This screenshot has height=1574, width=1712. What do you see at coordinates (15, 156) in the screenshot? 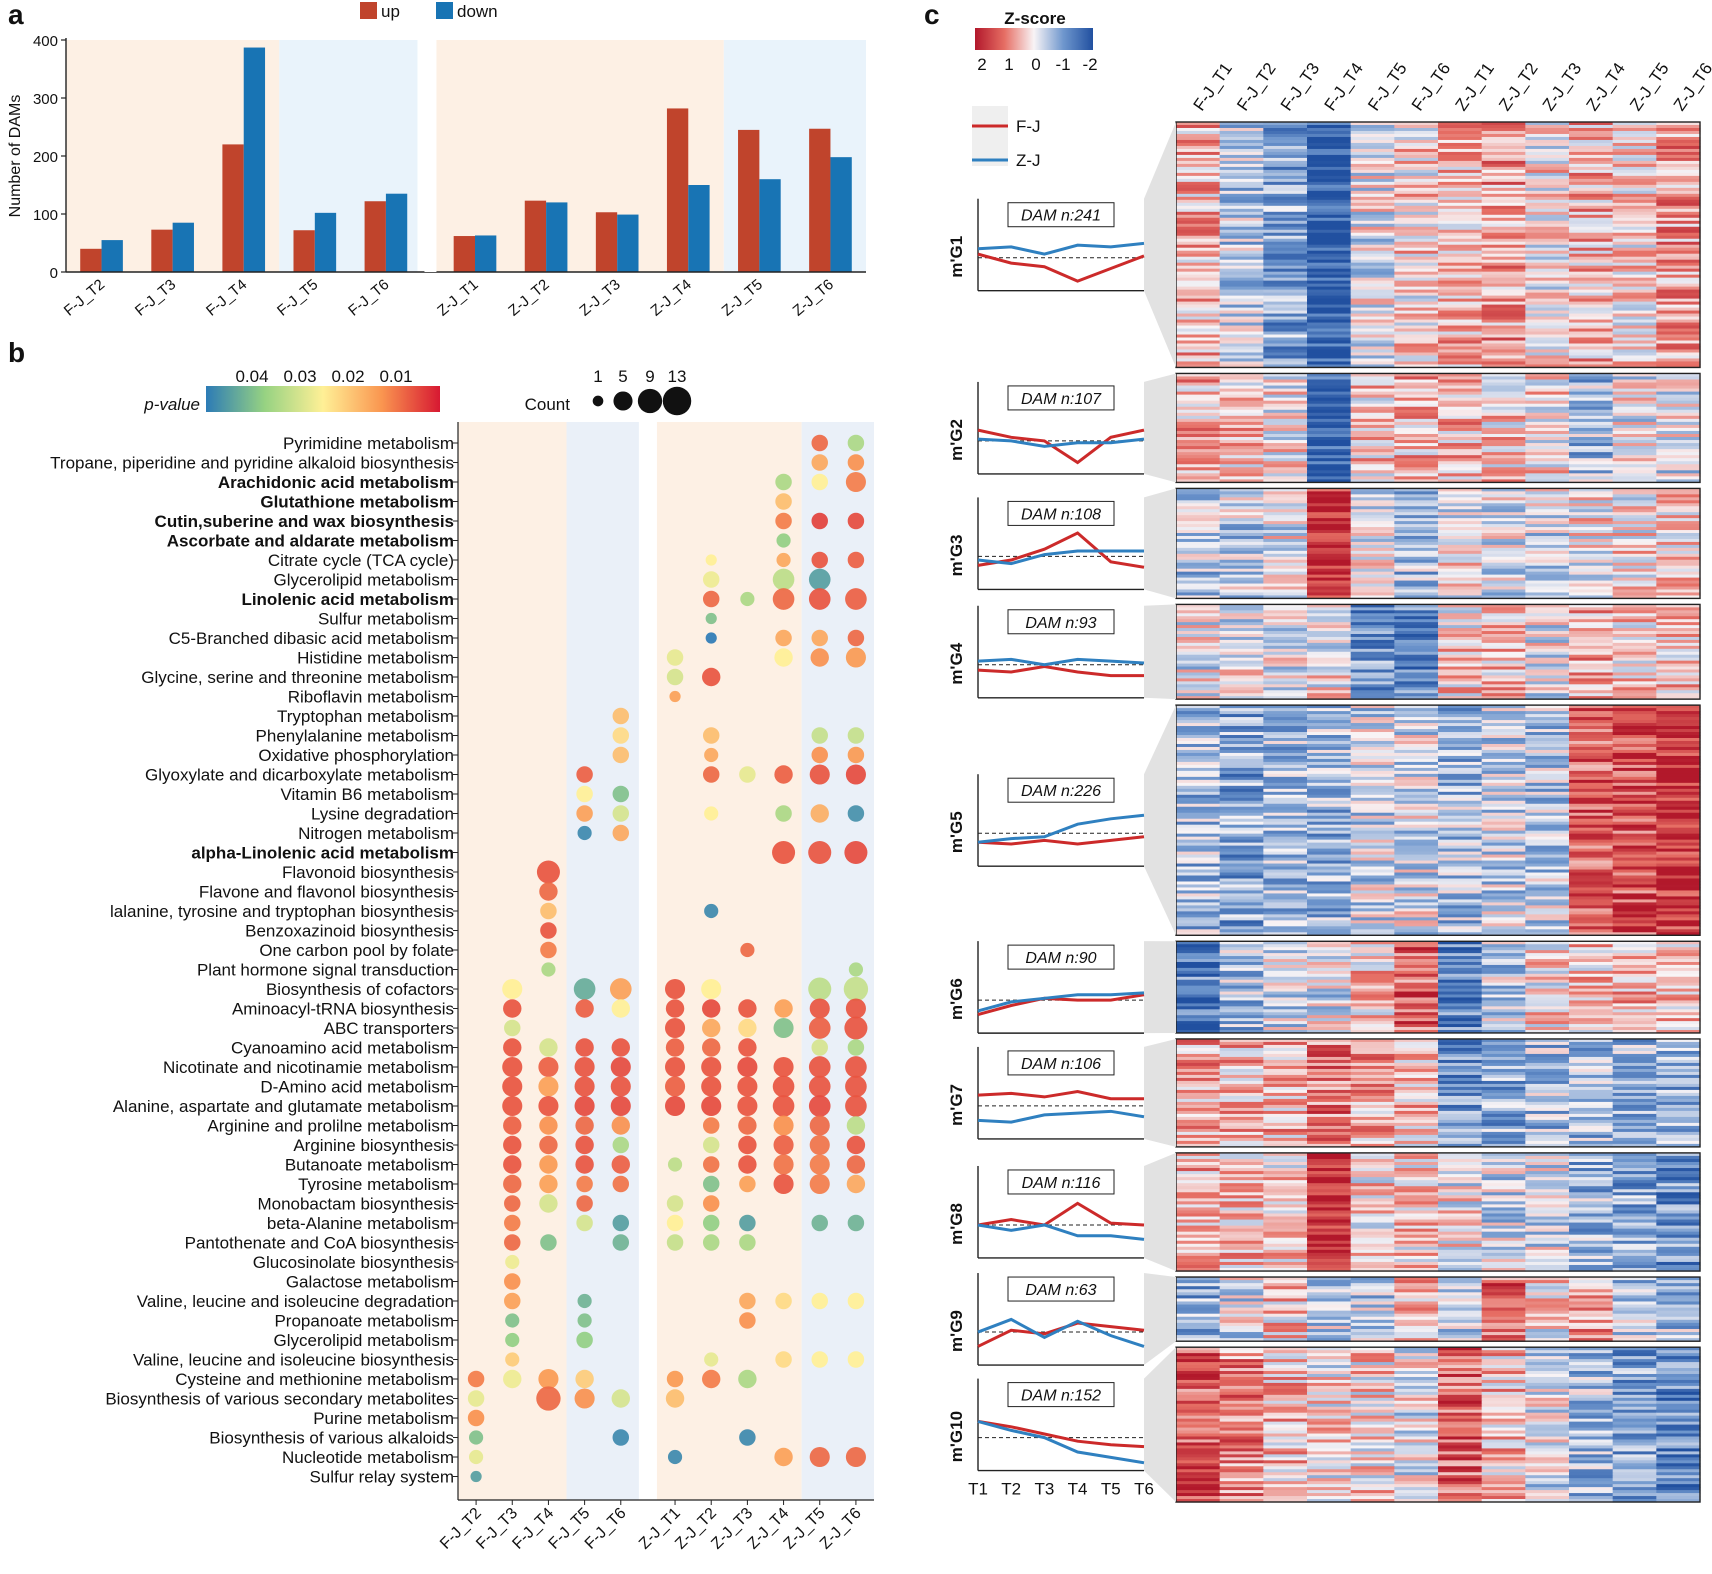
I see `y-axis-label: Number of DAMs` at bounding box center [15, 156].